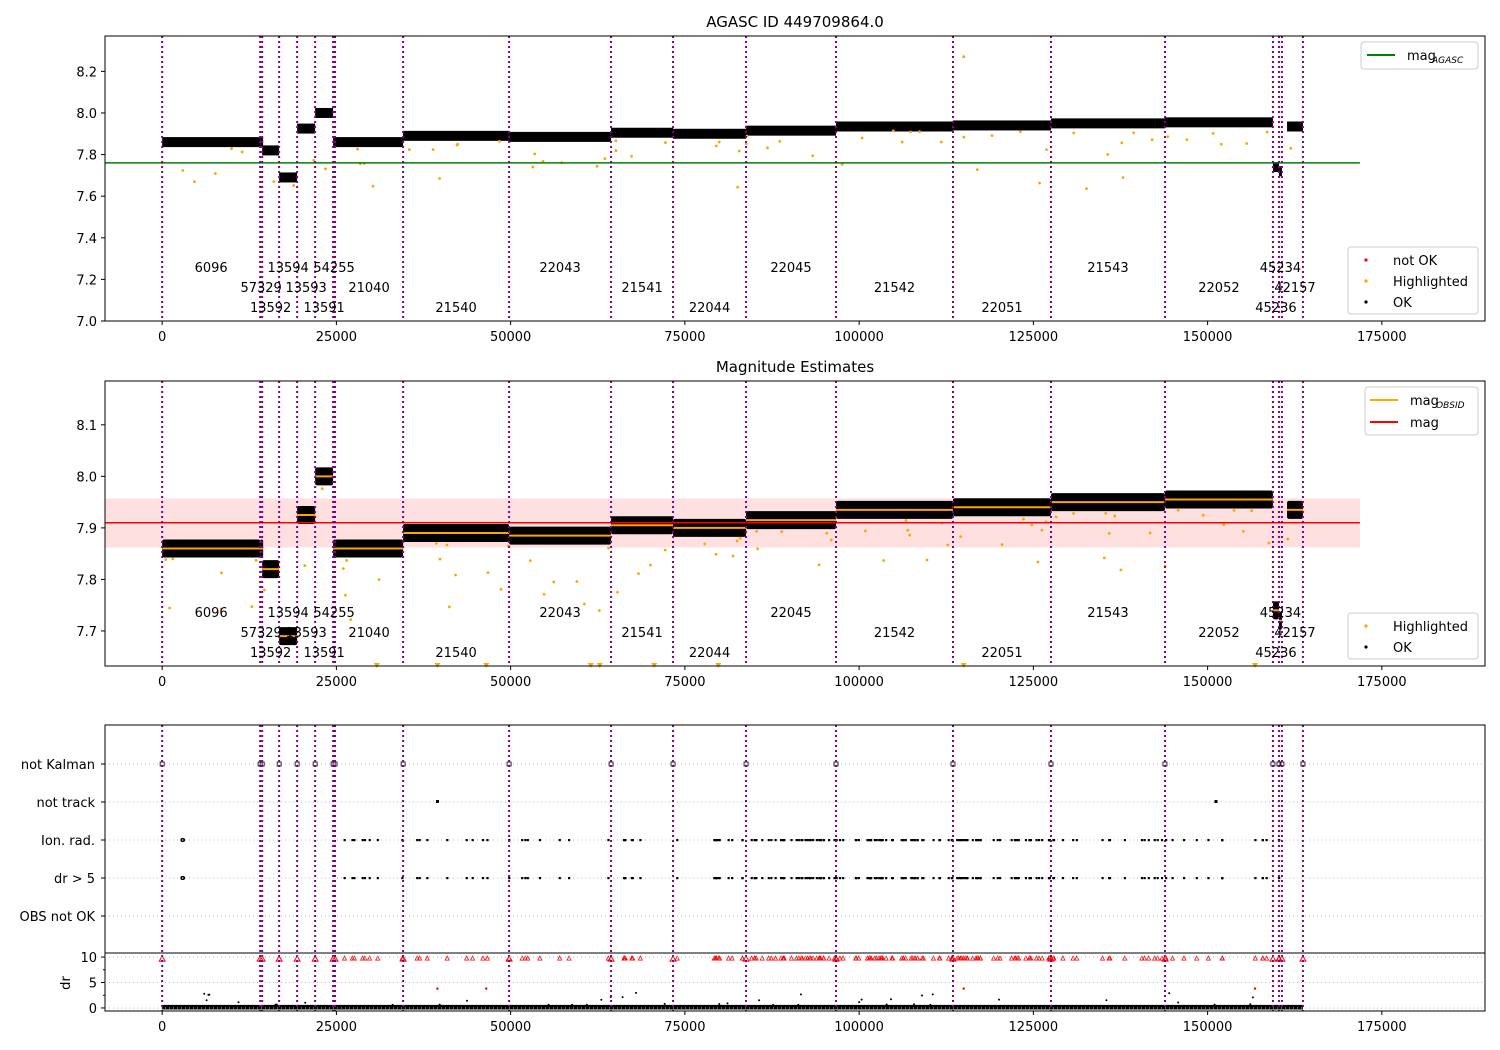  What do you see at coordinates (641, 288) in the screenshot?
I see `obsid-label: 21541` at bounding box center [641, 288].